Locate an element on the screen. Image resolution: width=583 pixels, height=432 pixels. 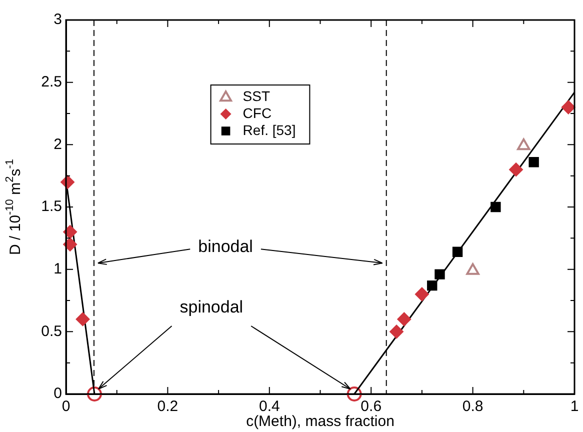
y-tick-label: 0.5 is located at coordinates (51, 331).